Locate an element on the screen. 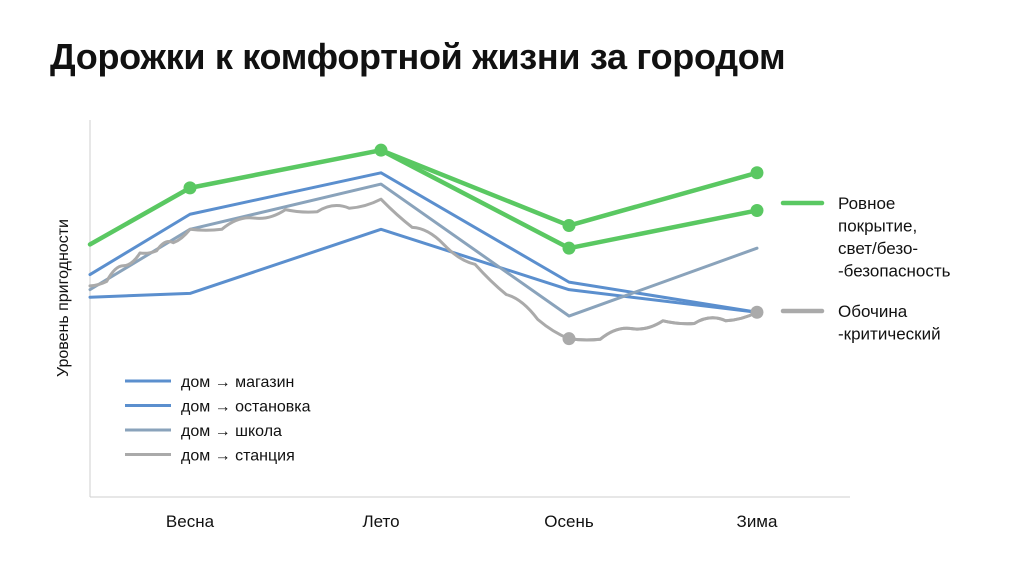 The height and width of the screenshot is (572, 1024). legend-label: дом → станция is located at coordinates (238, 456).